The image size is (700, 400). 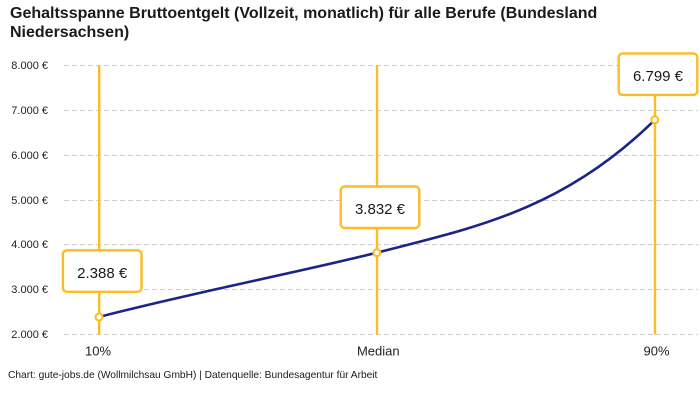 What do you see at coordinates (380, 209) in the screenshot?
I see `svg-text: 3.832 €` at bounding box center [380, 209].